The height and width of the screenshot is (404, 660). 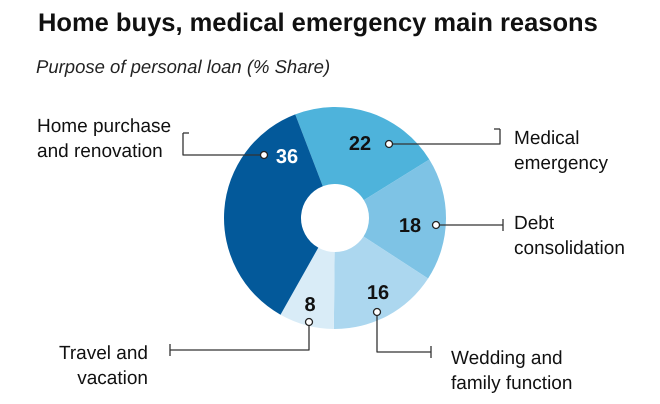 What do you see at coordinates (103, 366) in the screenshot?
I see `slice-label: Travel and vacation` at bounding box center [103, 366].